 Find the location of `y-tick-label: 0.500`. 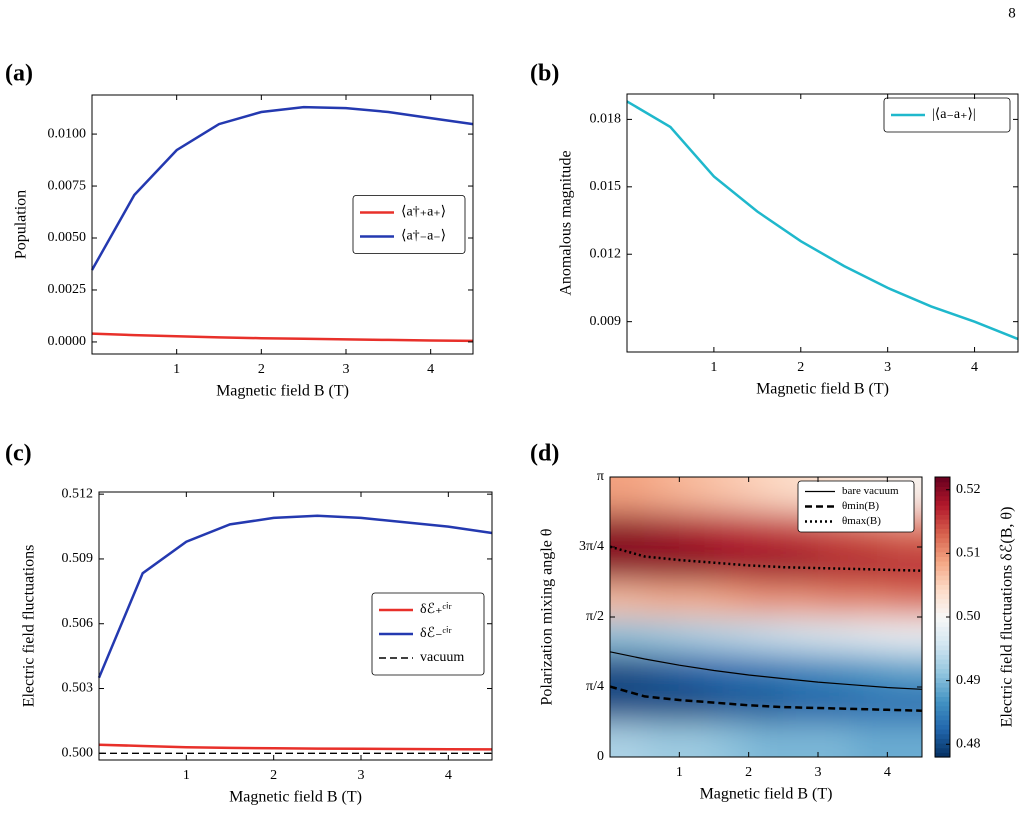

y-tick-label: 0.500 is located at coordinates (78, 753).